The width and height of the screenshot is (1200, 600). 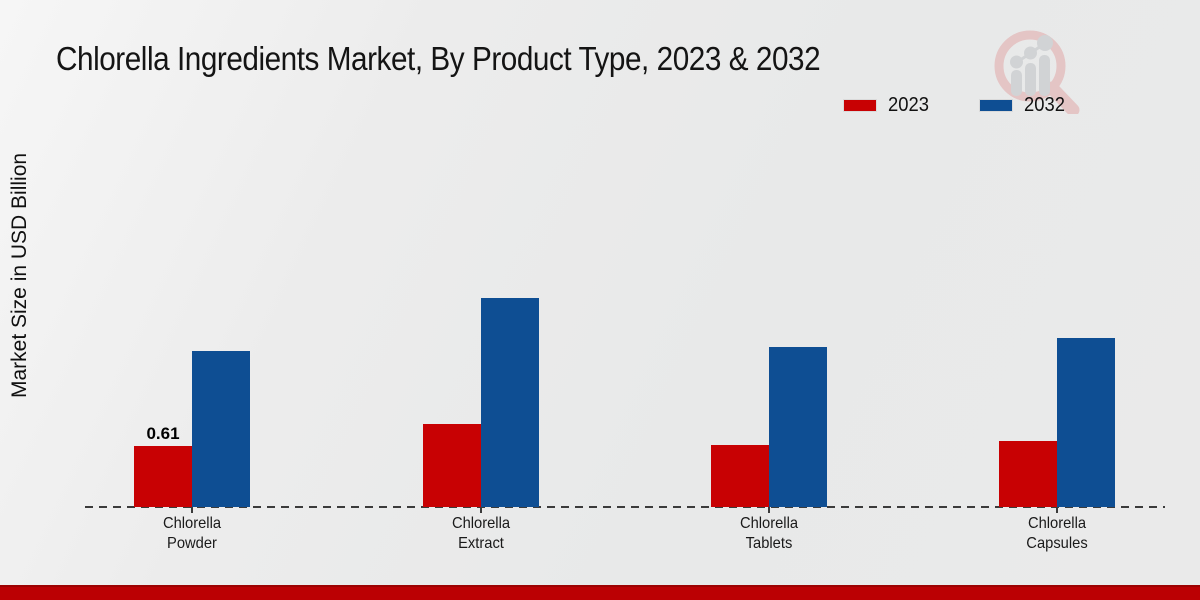 I want to click on x-axis-baseline, so click(x=625, y=507).